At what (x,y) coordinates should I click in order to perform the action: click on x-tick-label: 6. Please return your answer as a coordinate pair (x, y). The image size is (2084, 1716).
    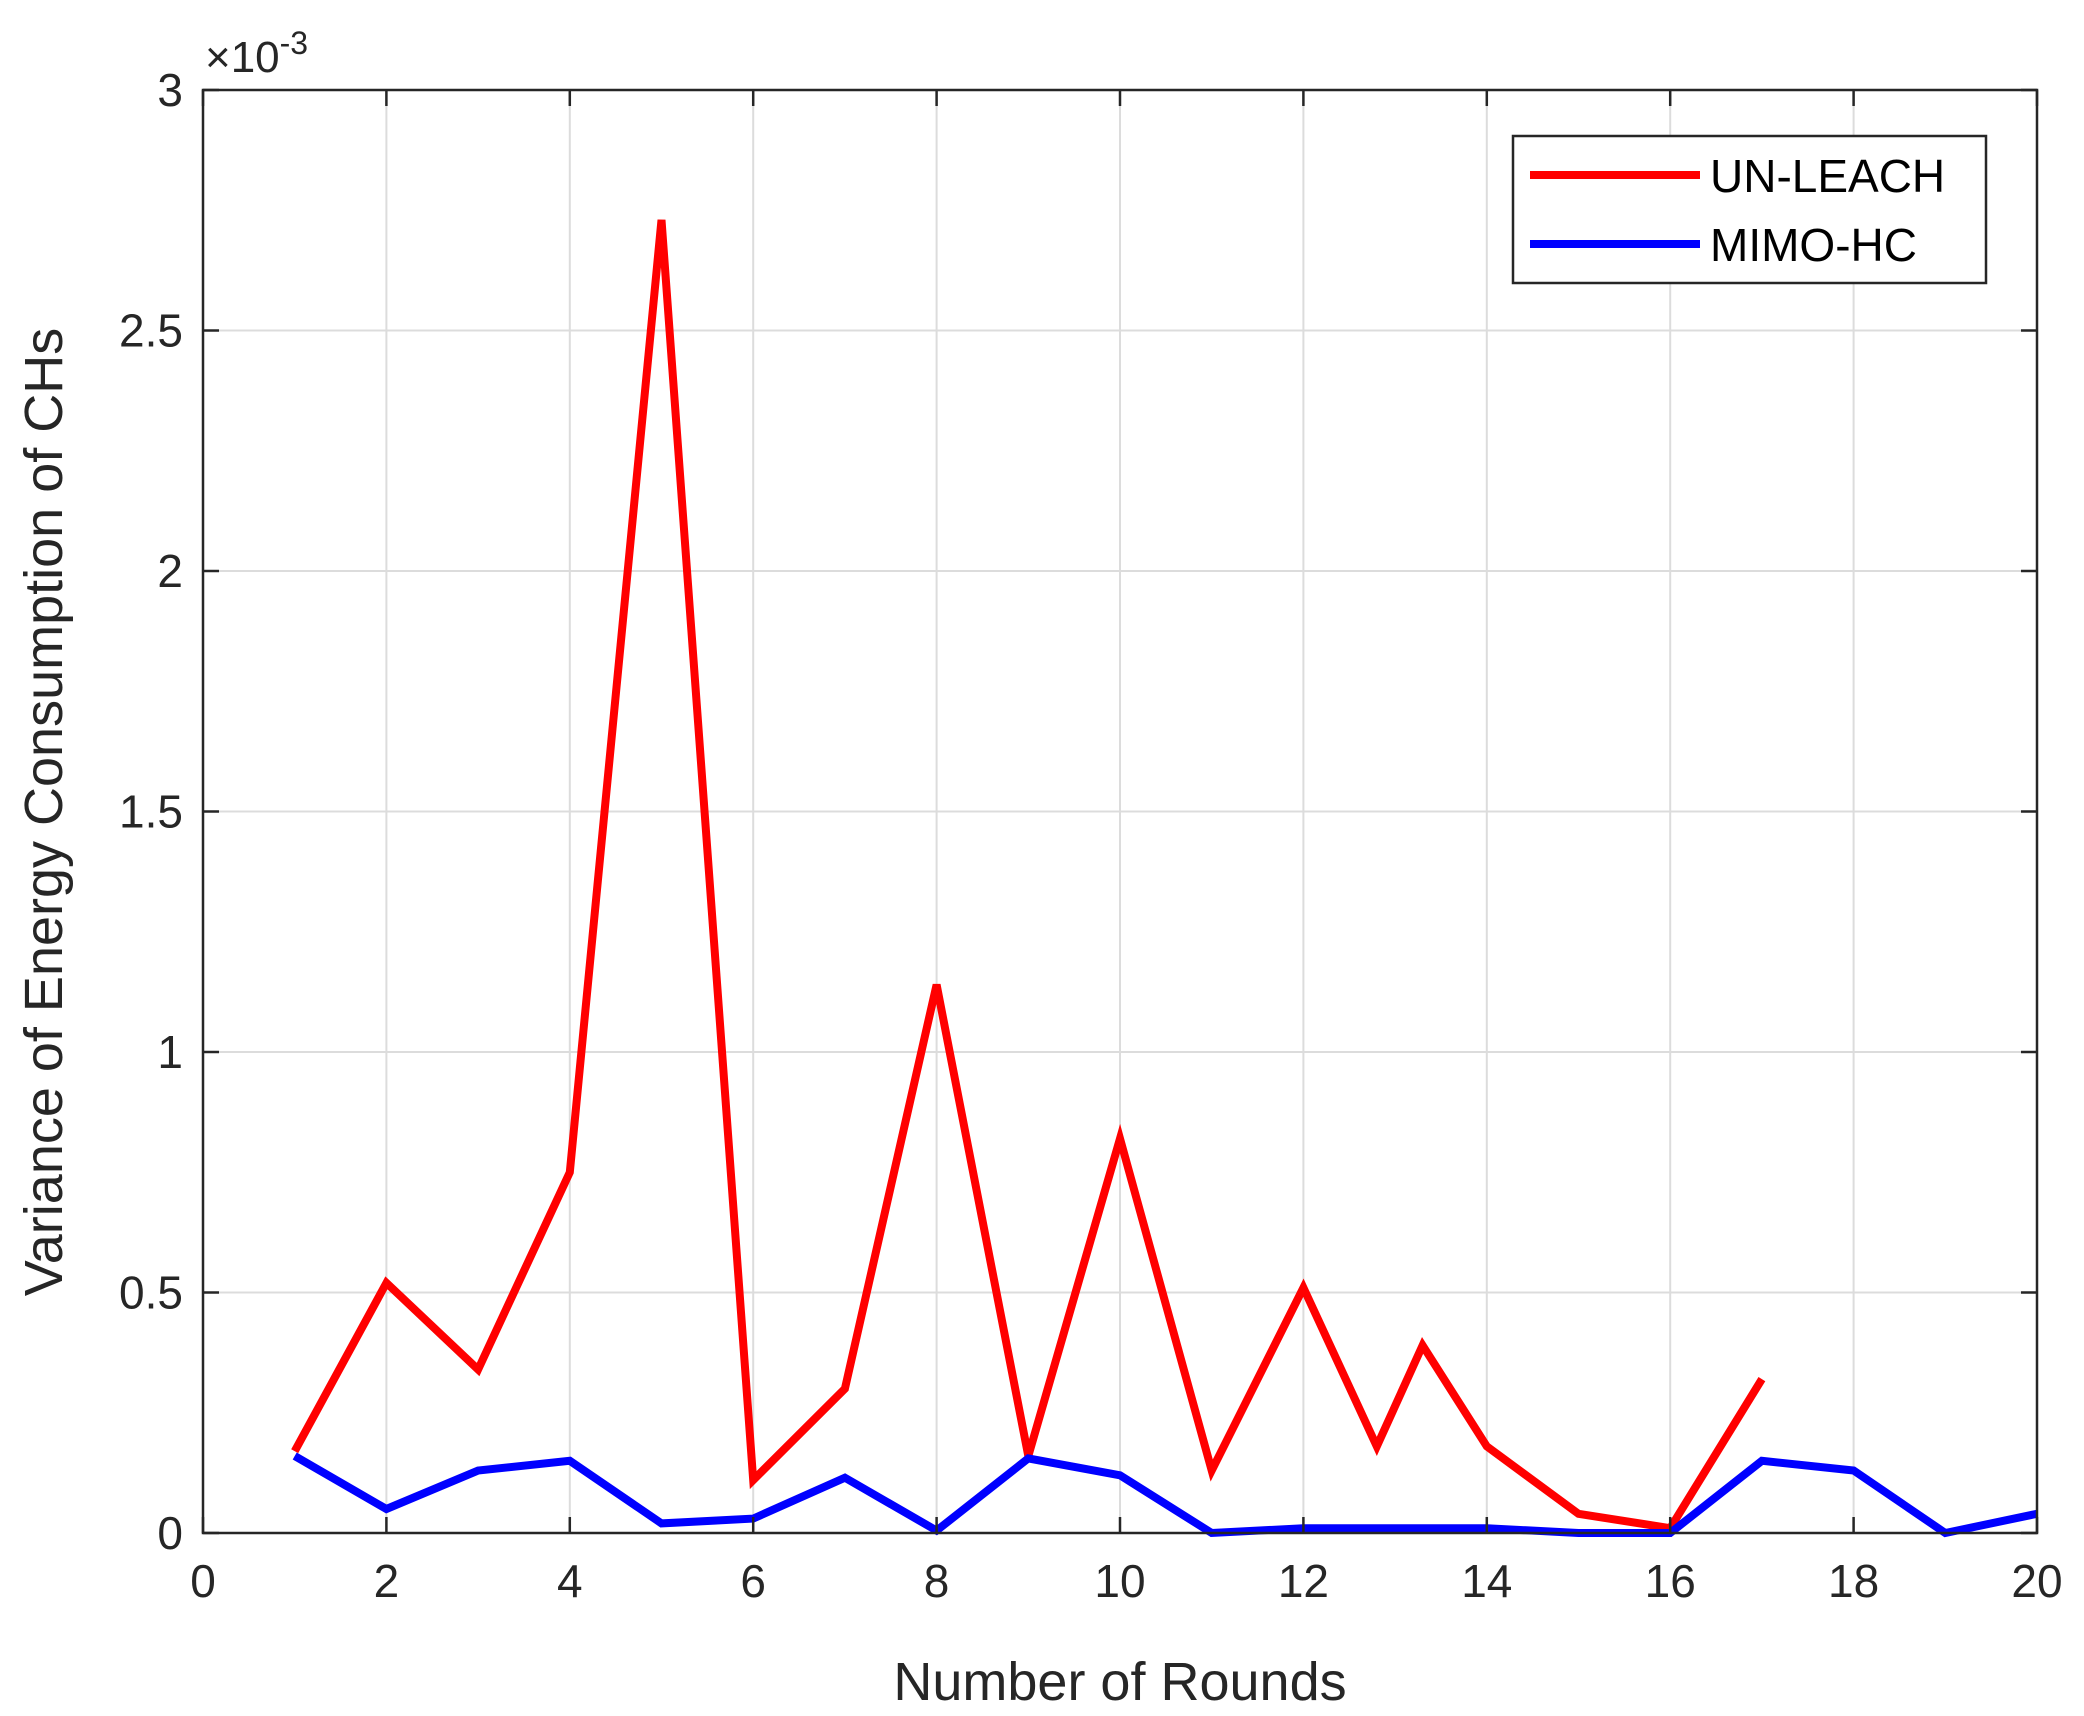
    Looking at the image, I should click on (753, 1581).